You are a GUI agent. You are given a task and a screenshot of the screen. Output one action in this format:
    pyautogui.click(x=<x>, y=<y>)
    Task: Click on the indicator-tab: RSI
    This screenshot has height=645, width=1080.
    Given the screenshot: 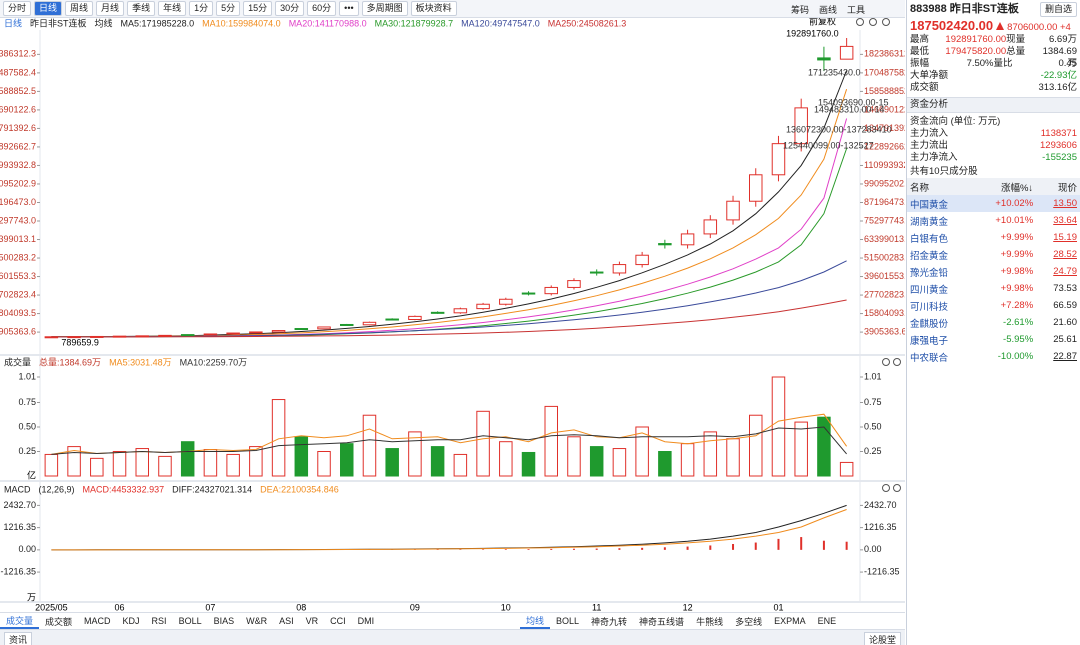 What is the action you would take?
    pyautogui.click(x=159, y=621)
    